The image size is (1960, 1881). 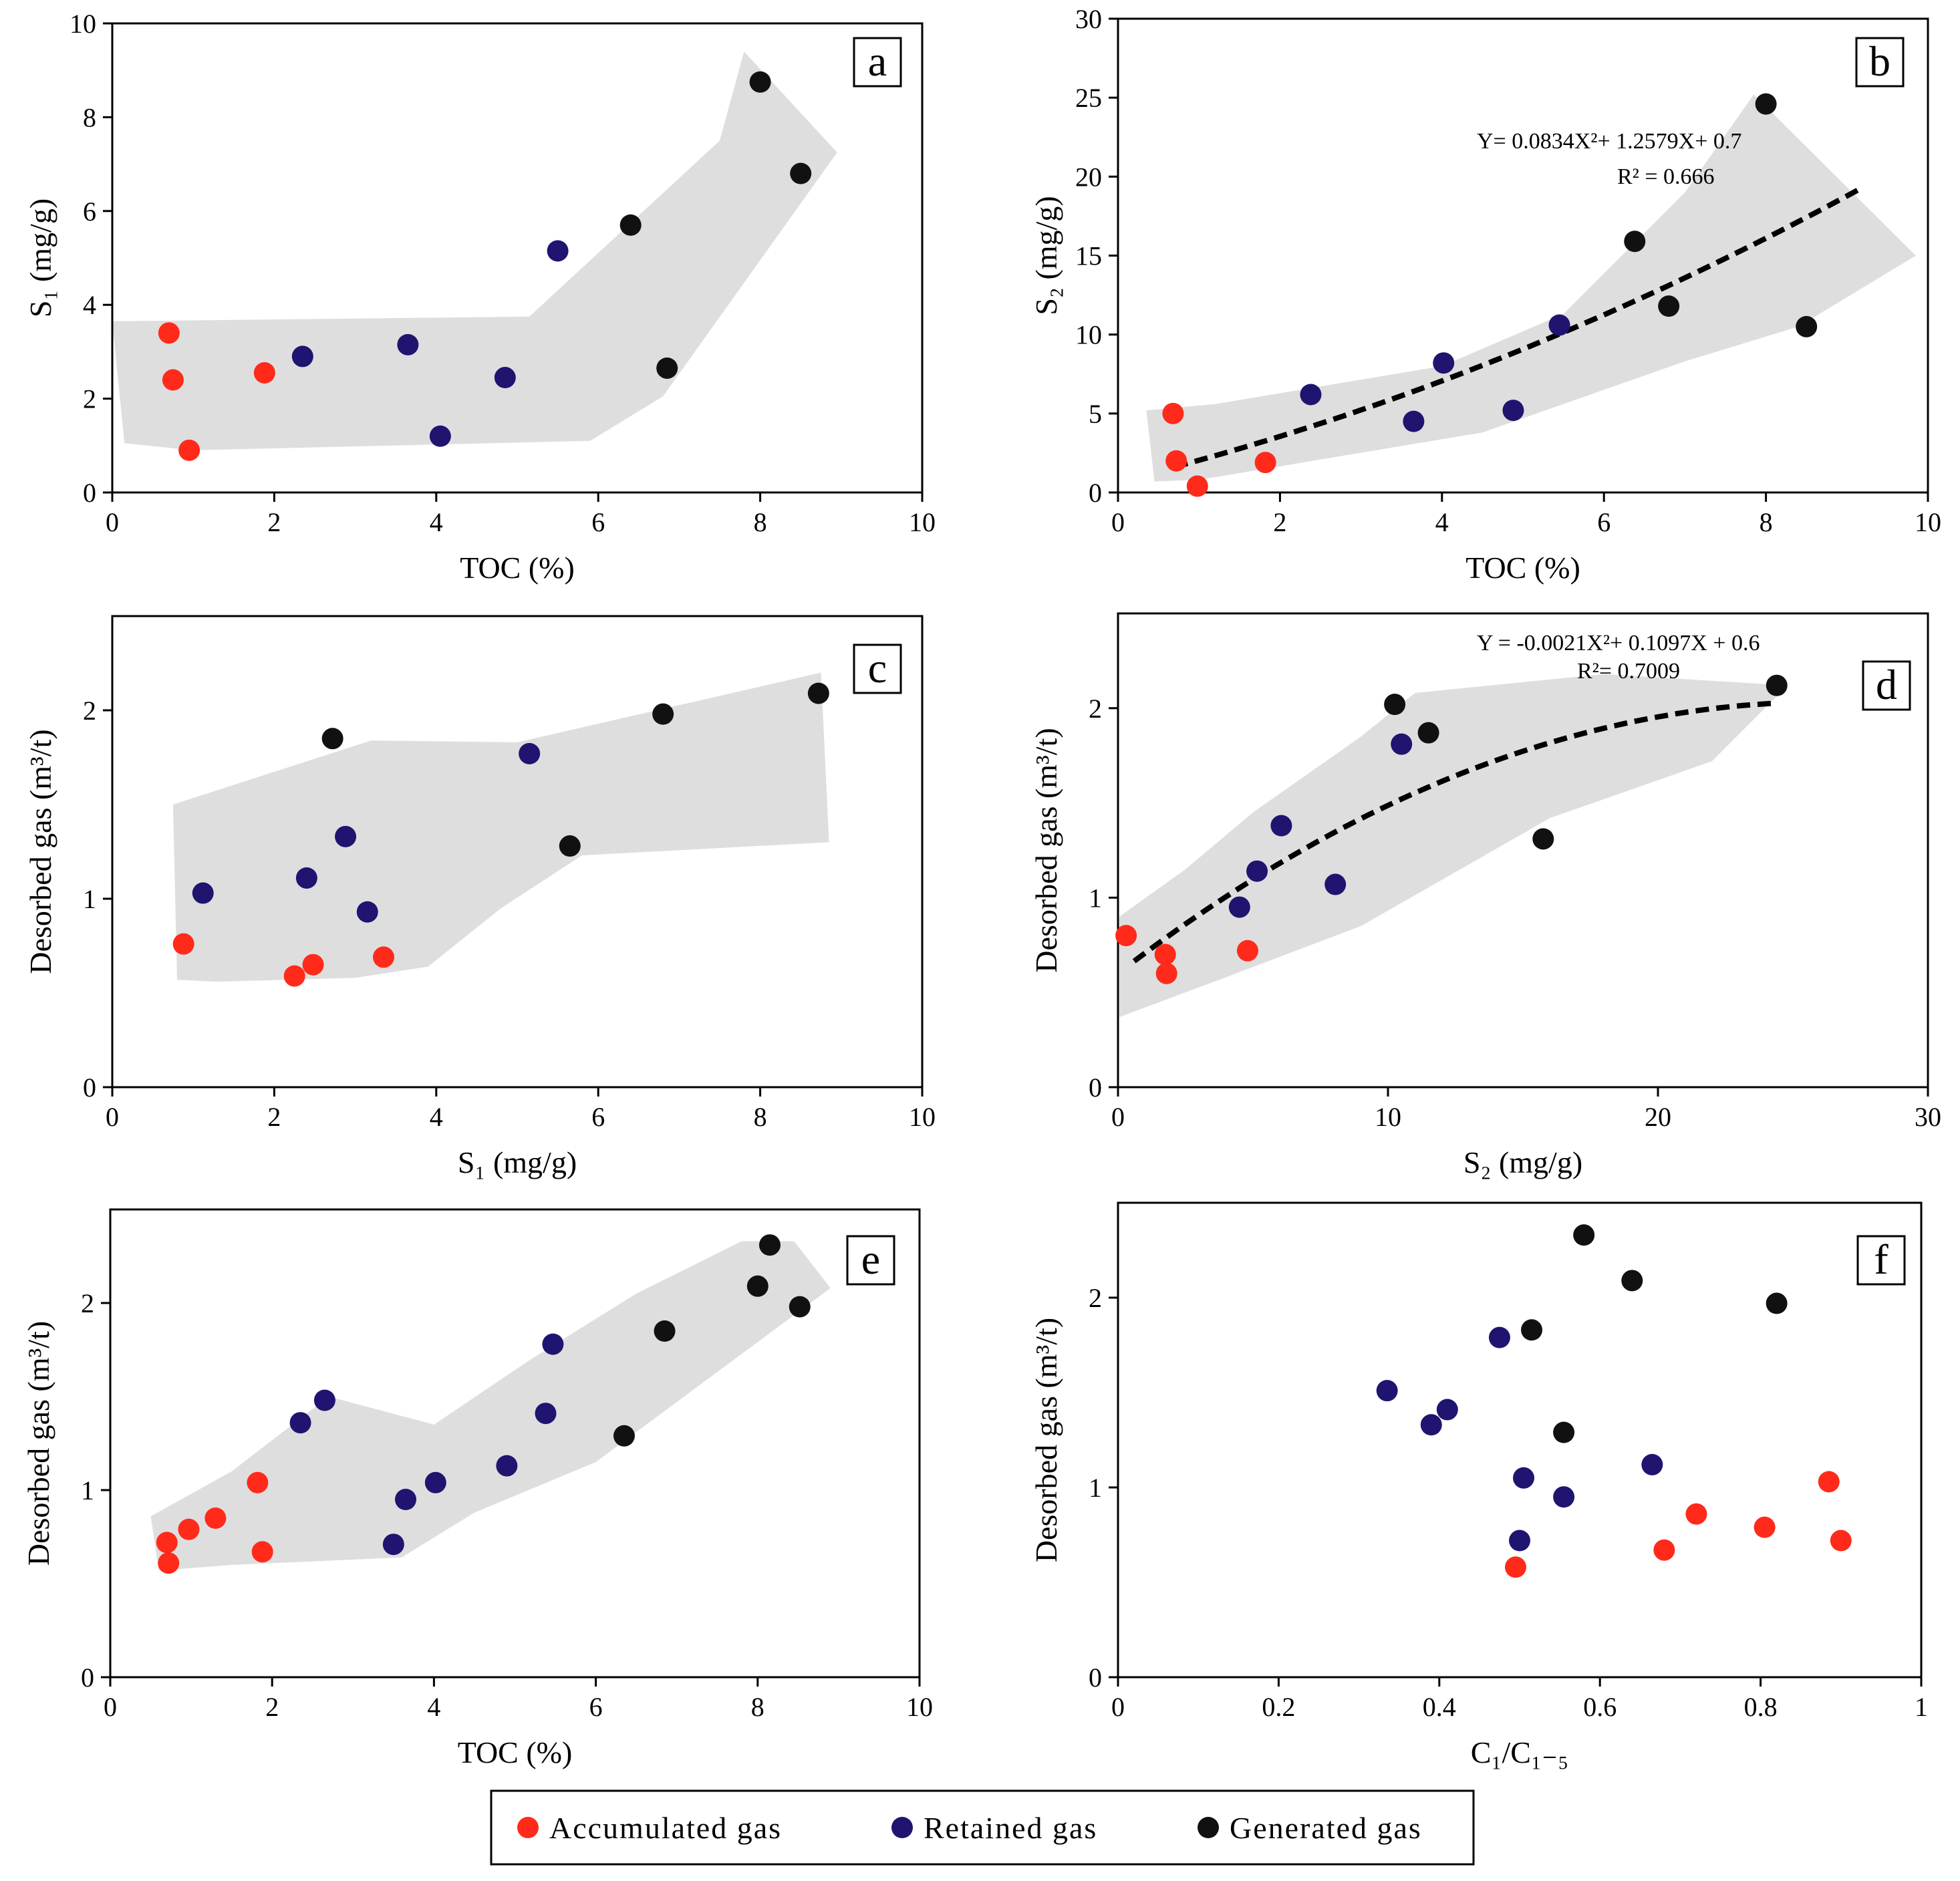 I want to click on x-tick-label-f: 0, so click(x=1118, y=1707).